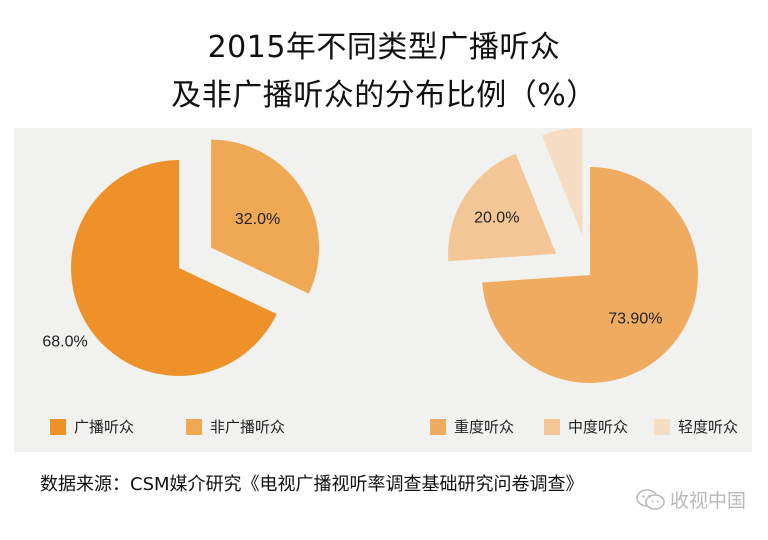  I want to click on legend-item-medium-listeners: 中度听众, so click(586, 426).